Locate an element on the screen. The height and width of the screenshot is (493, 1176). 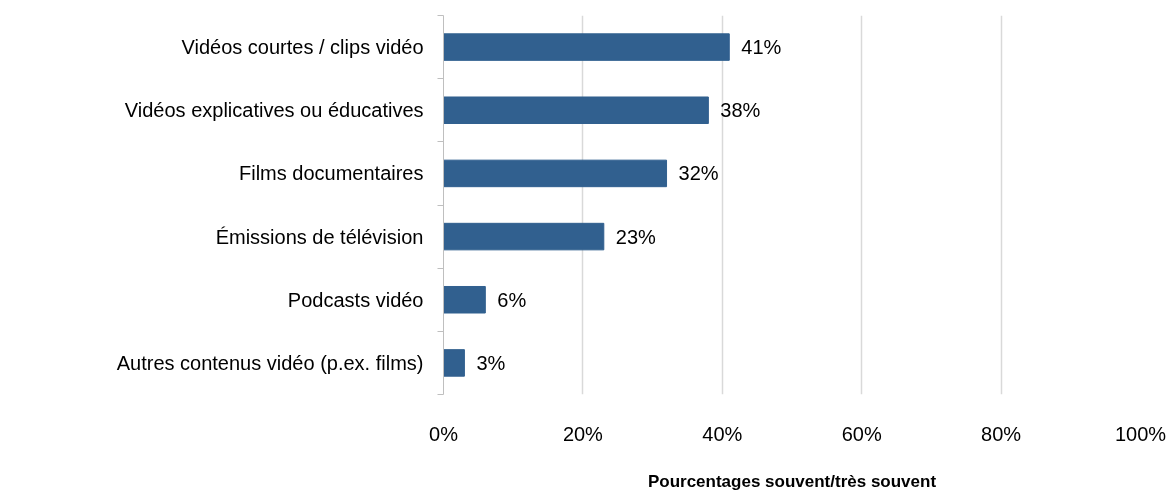
x-tick-label: 80% is located at coordinates (1001, 433).